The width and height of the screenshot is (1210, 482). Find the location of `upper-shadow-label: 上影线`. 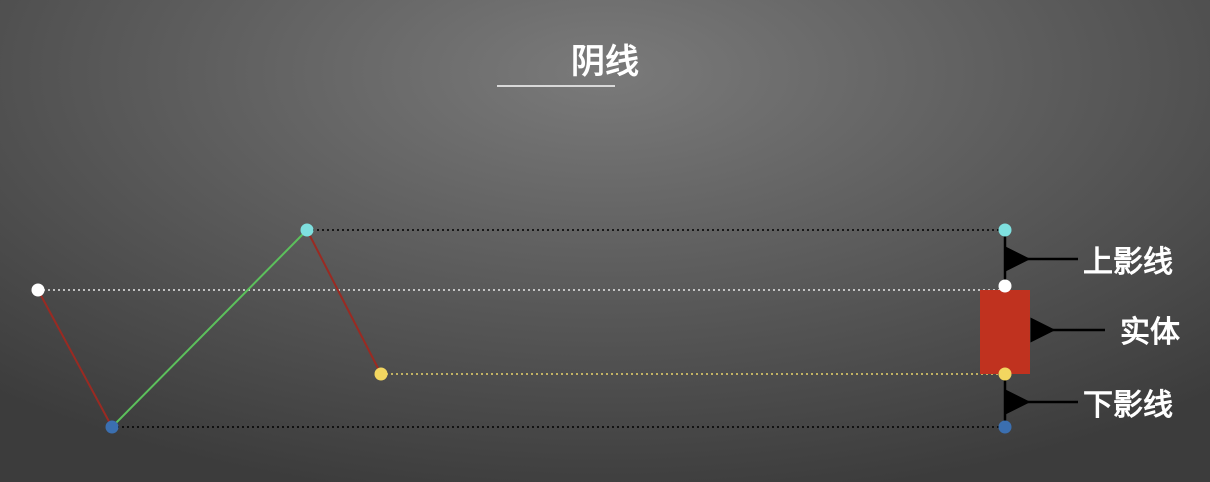

upper-shadow-label: 上影线 is located at coordinates (1128, 262).